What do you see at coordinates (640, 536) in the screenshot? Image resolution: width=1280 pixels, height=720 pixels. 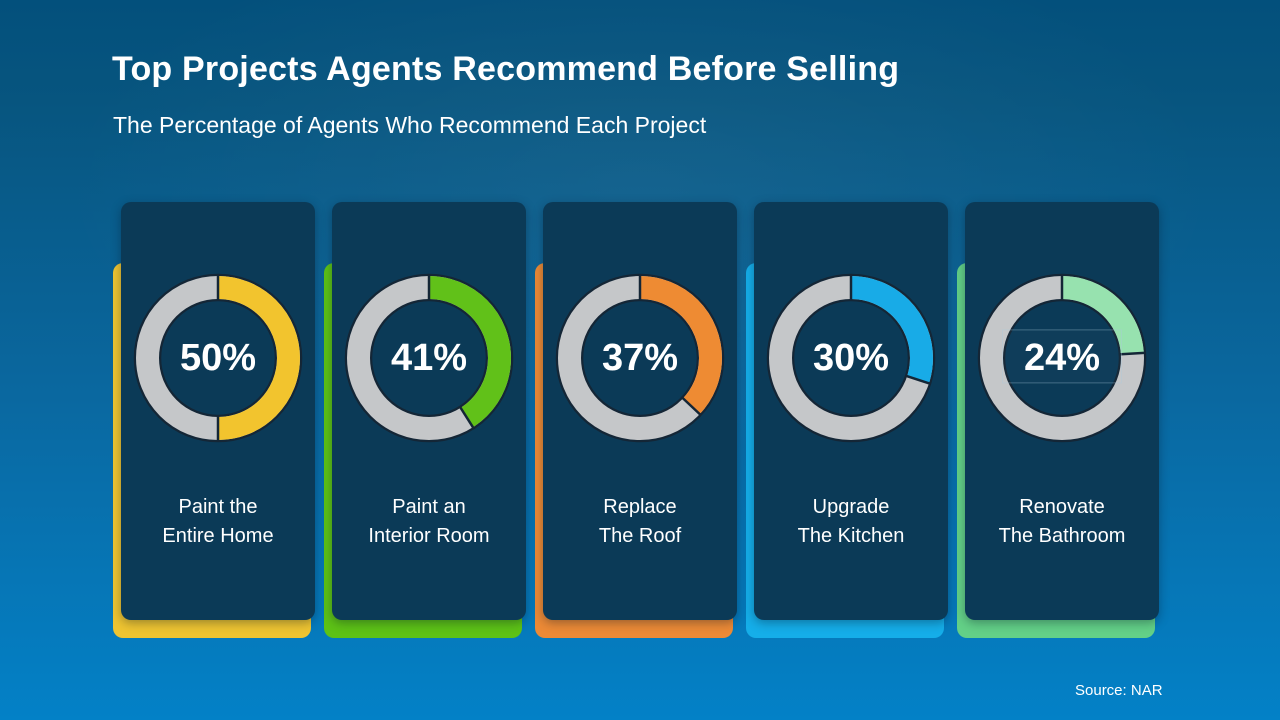 I see `card-label-line2: The Roof` at bounding box center [640, 536].